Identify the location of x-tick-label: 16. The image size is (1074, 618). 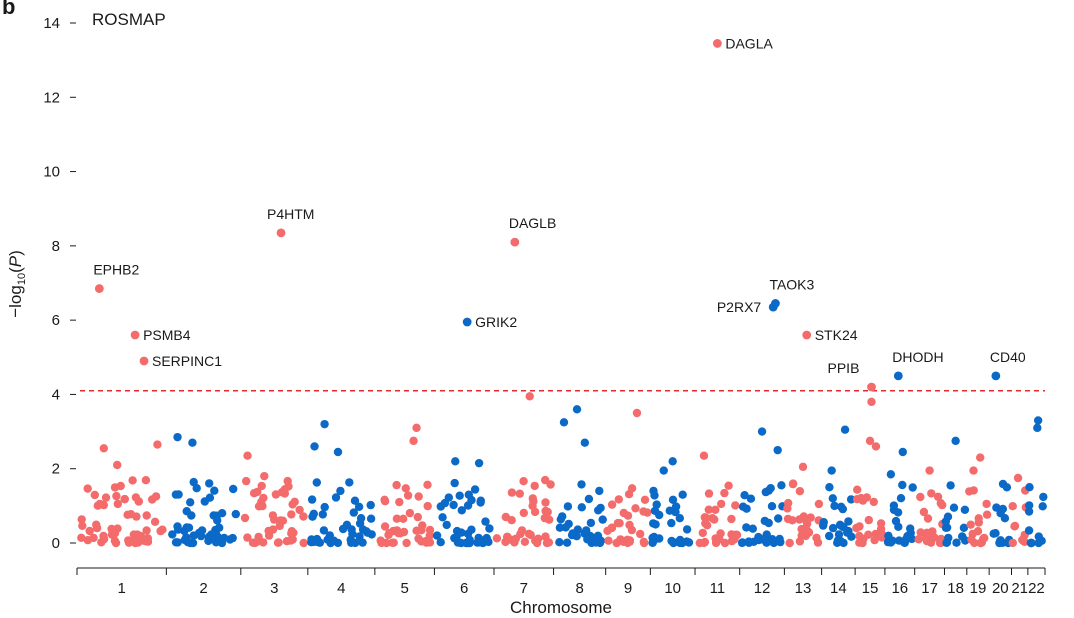
(899, 588).